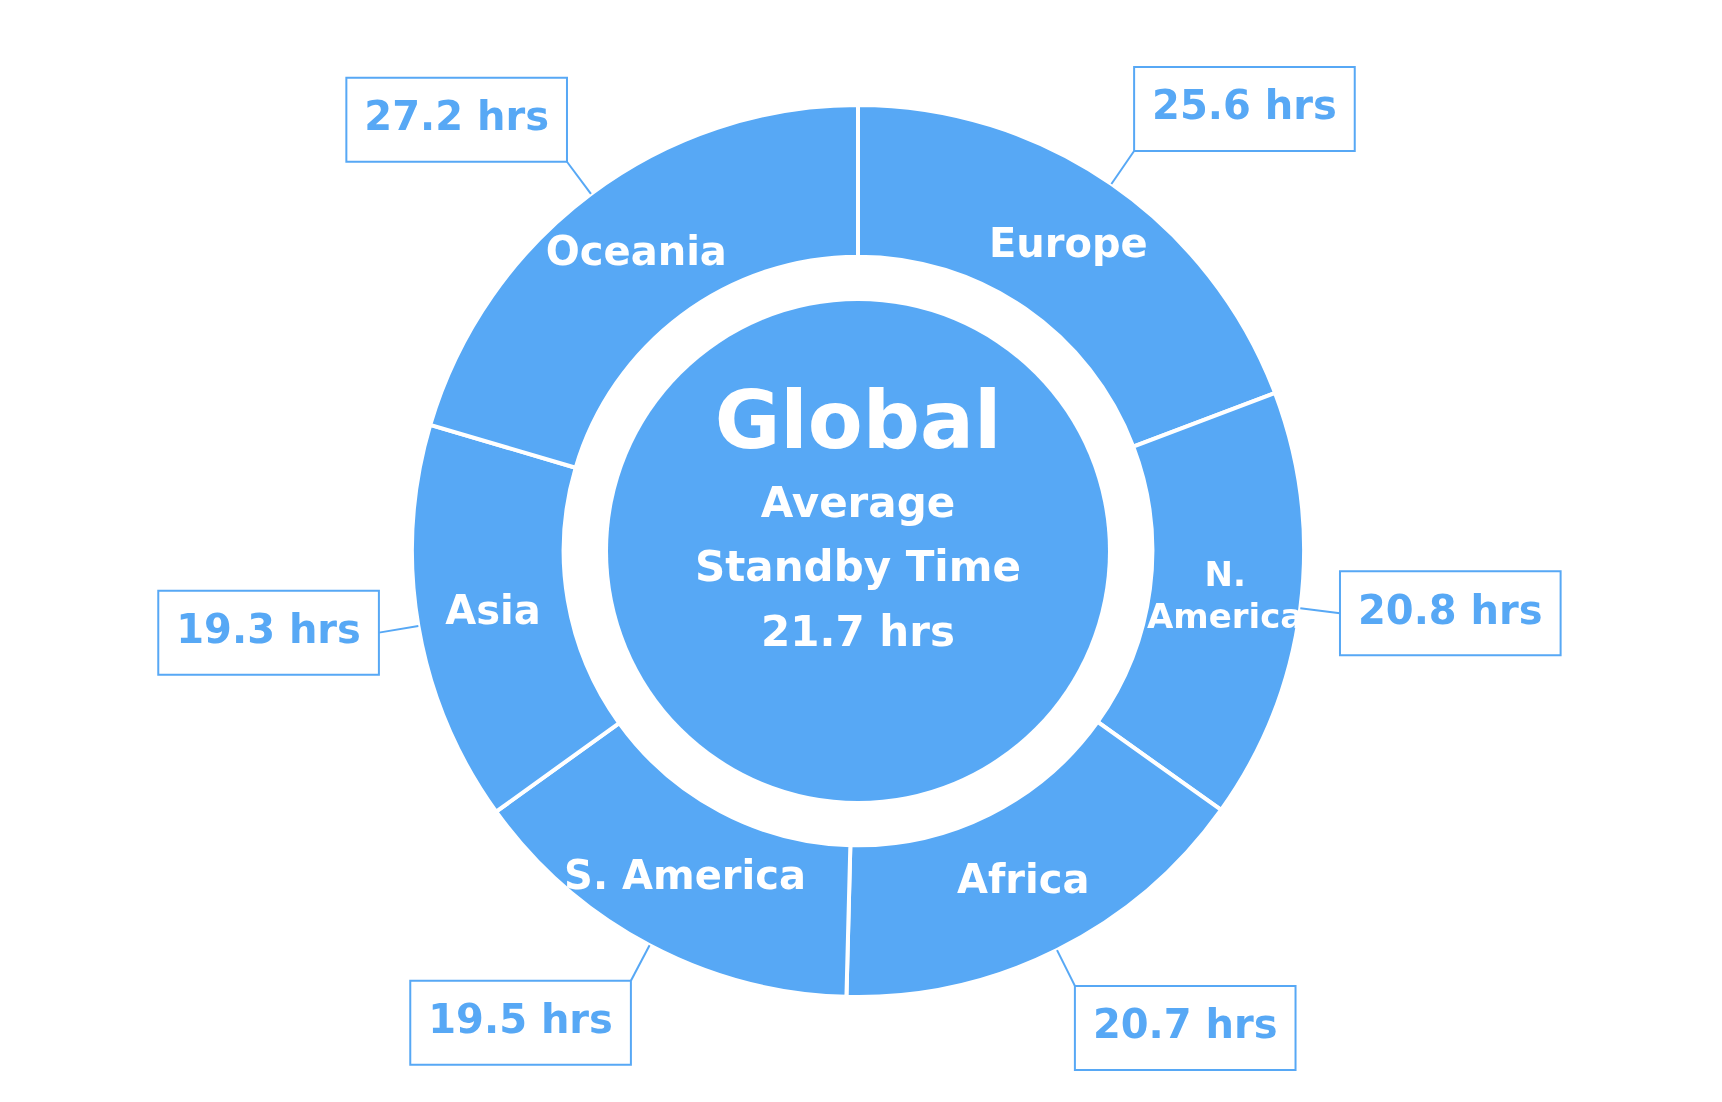 This screenshot has height=1102, width=1722. Describe the element at coordinates (685, 874) in the screenshot. I see `slice-label: S. America` at that location.